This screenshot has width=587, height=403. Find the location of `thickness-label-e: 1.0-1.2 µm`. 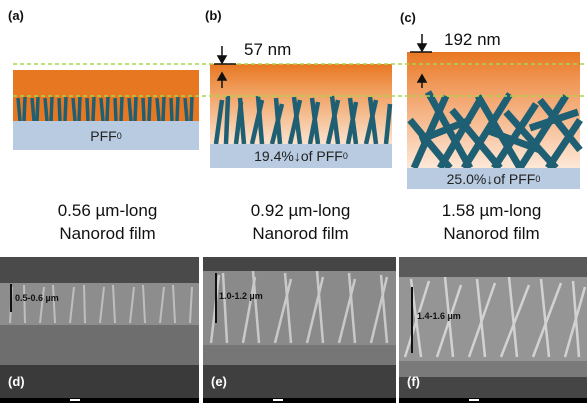

thickness-label-e: 1.0-1.2 µm is located at coordinates (241, 296).